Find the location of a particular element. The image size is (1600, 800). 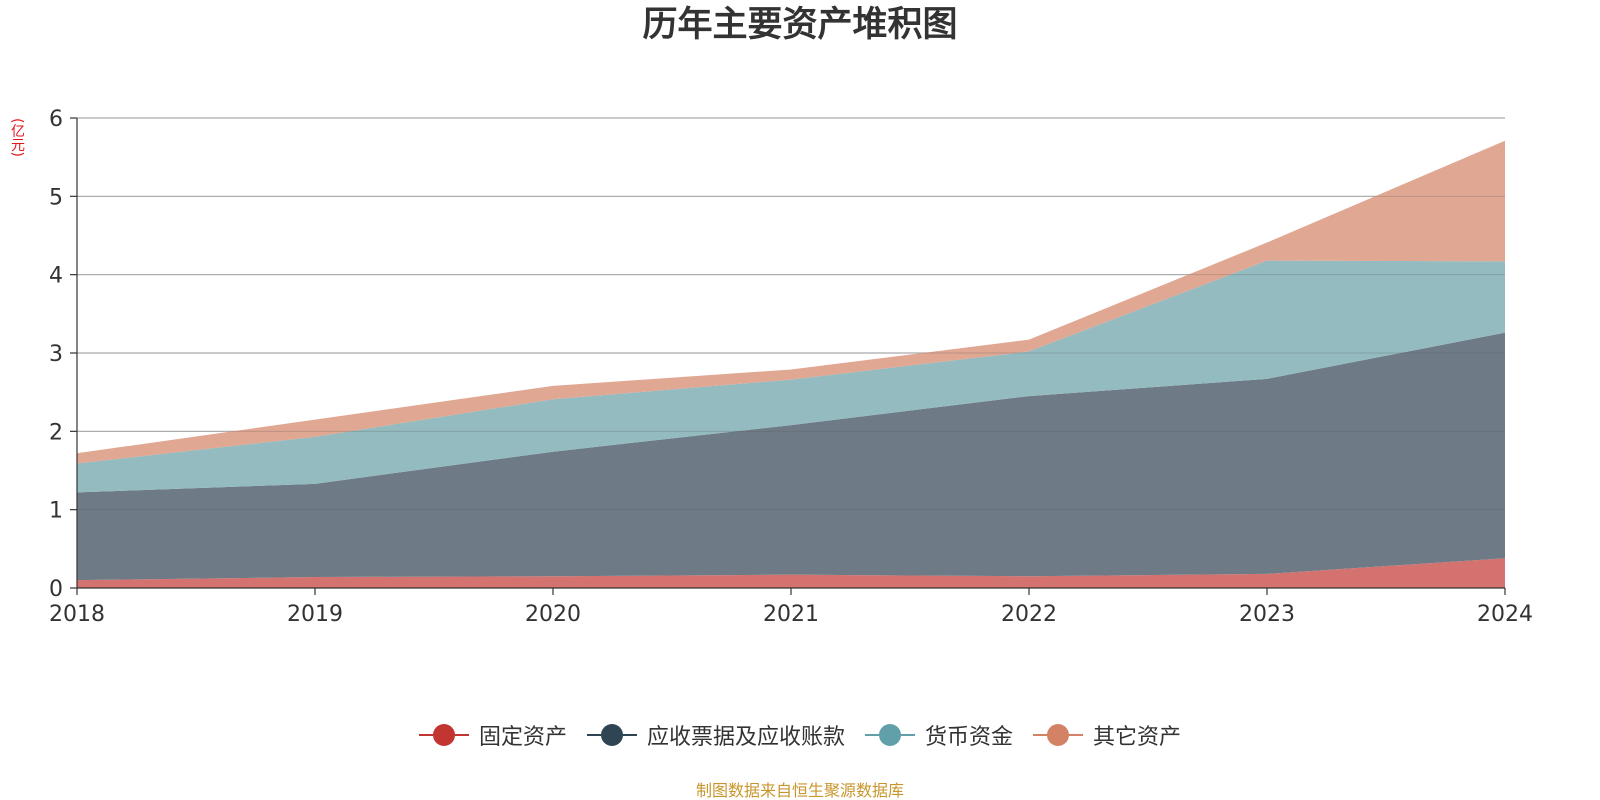

legend-item-0: 固定资产 is located at coordinates (492, 735).